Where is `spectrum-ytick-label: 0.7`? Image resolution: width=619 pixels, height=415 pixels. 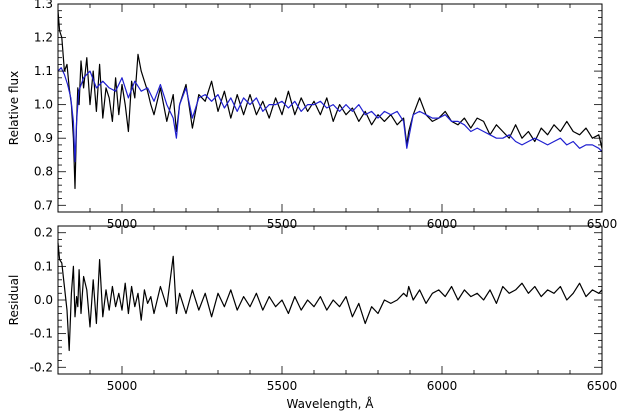 spectrum-ytick-label: 0.7 is located at coordinates (43, 205).